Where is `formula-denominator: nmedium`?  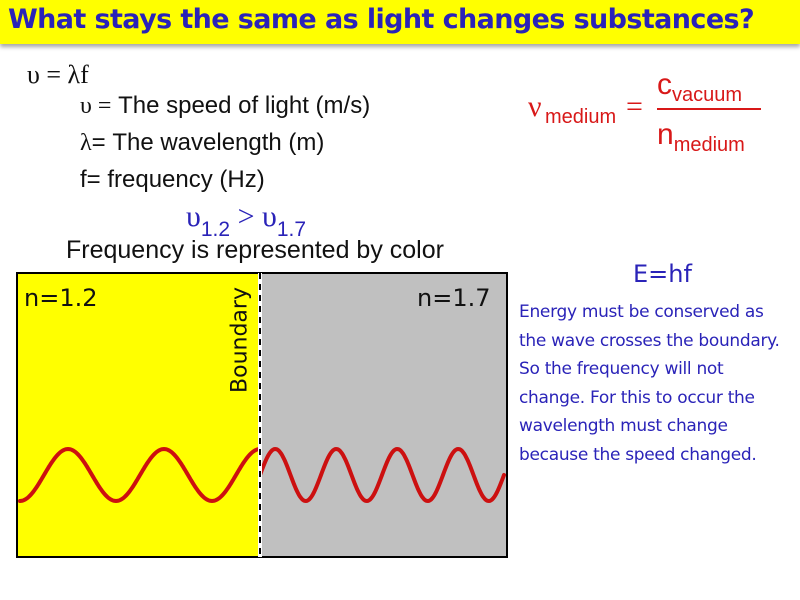 formula-denominator: nmedium is located at coordinates (701, 137).